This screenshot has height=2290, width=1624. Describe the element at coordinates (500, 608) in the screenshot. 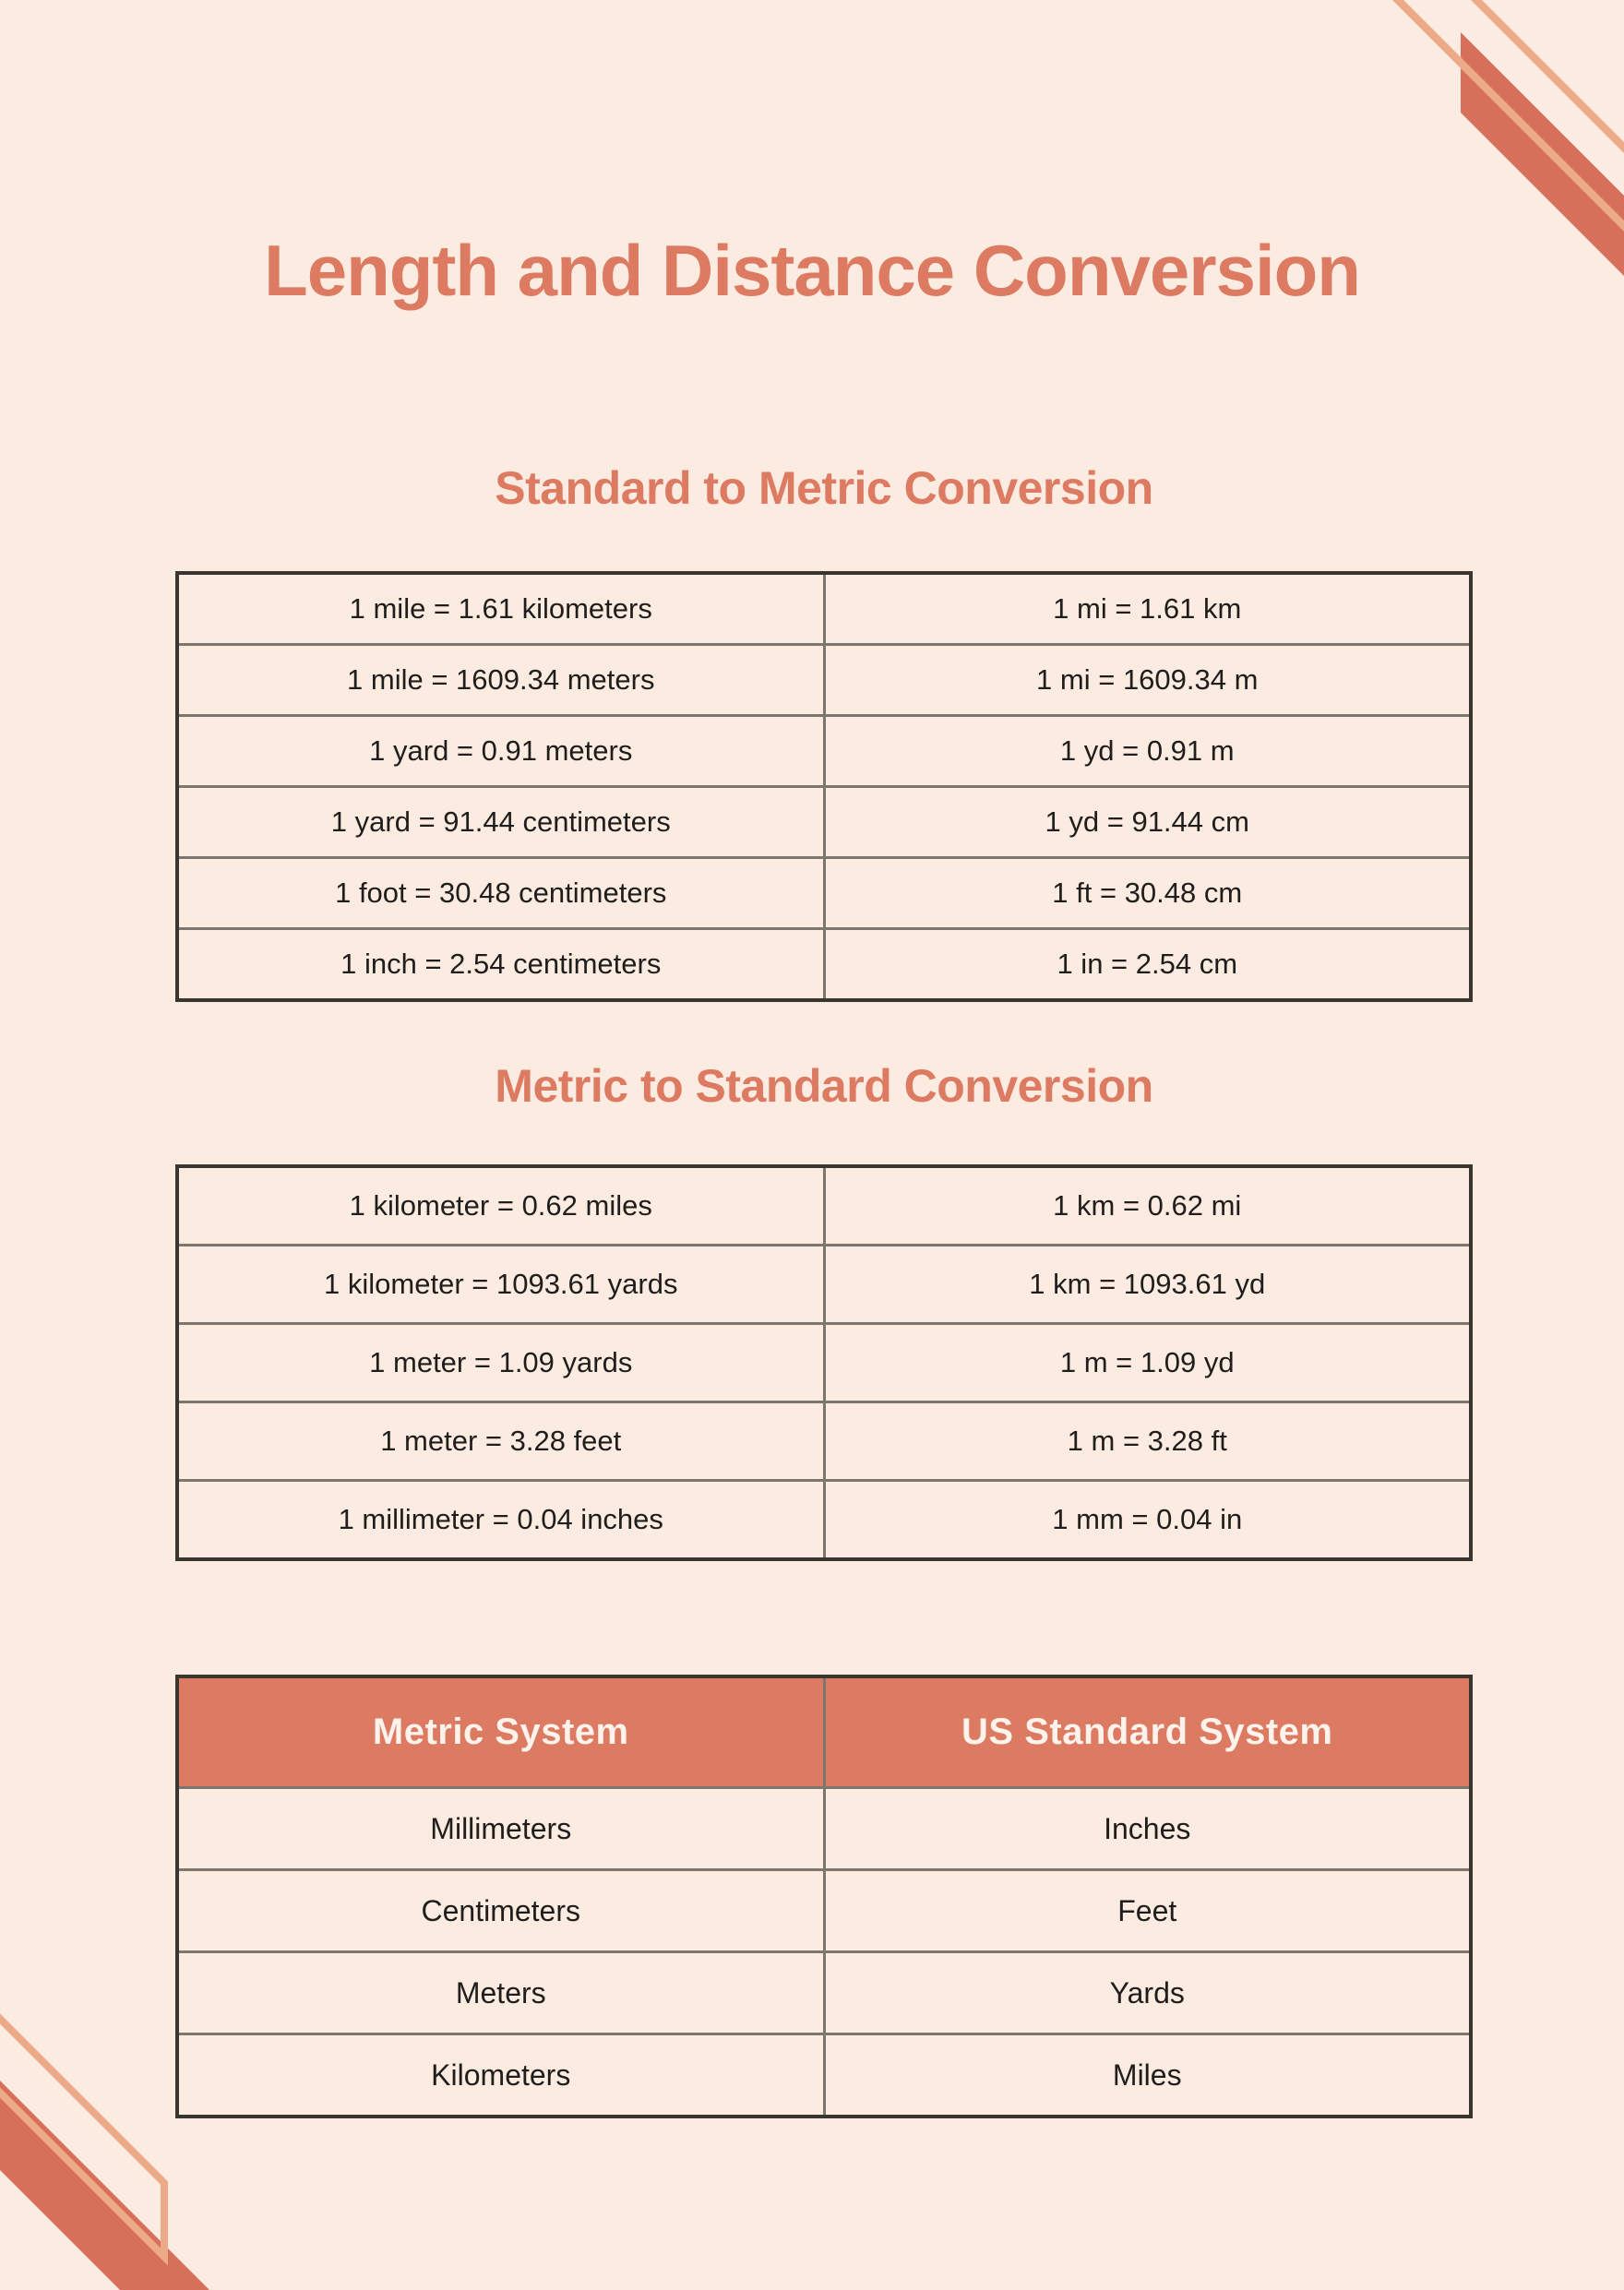

I see `conversion-long: 1 mile = 1.61 kilometers` at that location.